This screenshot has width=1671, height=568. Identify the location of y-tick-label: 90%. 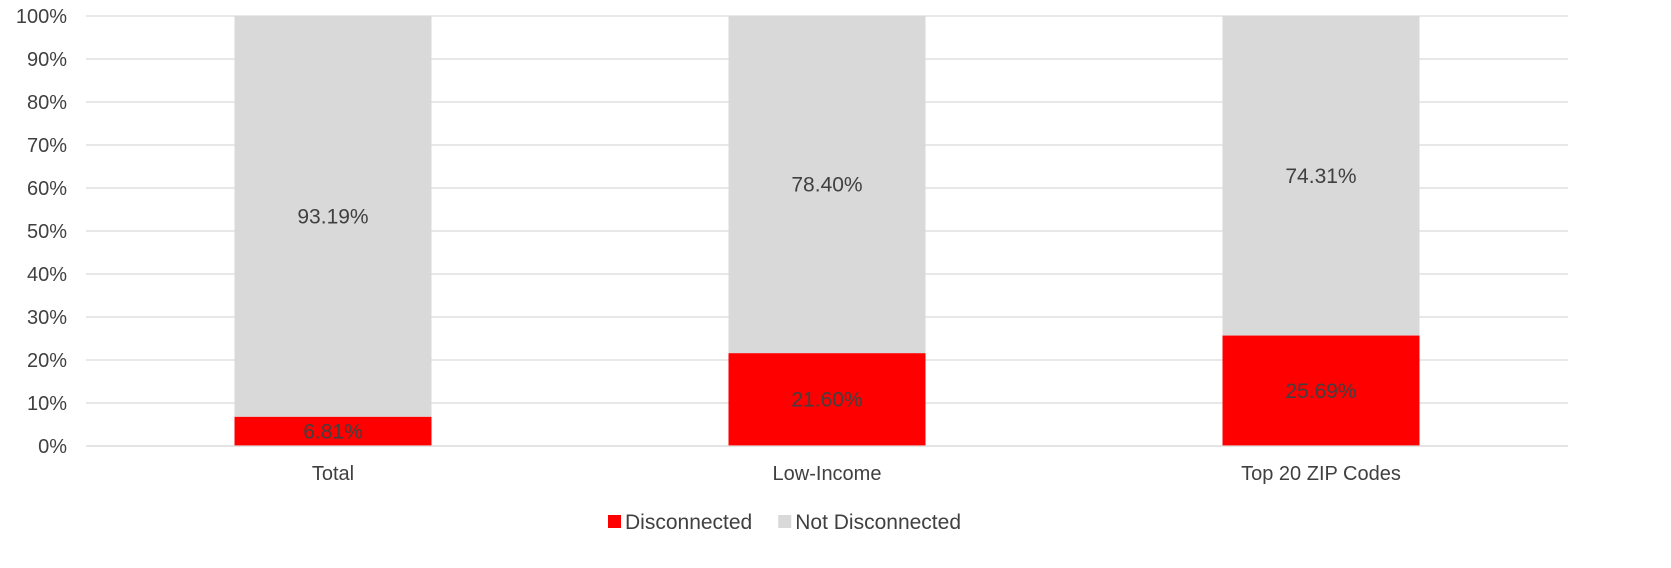
(47, 60).